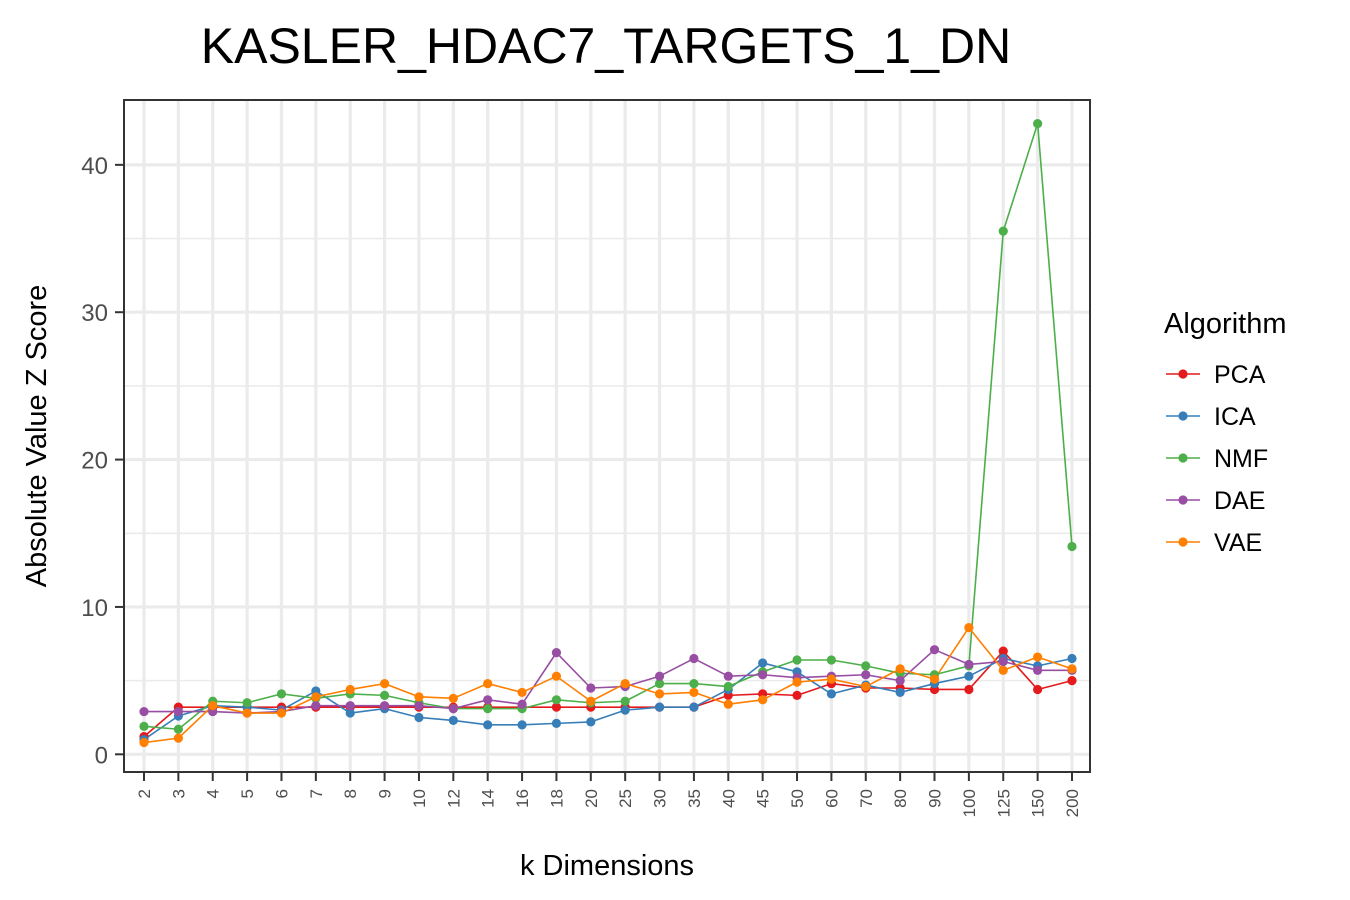  I want to click on y-tick-label: 40, so click(94, 166).